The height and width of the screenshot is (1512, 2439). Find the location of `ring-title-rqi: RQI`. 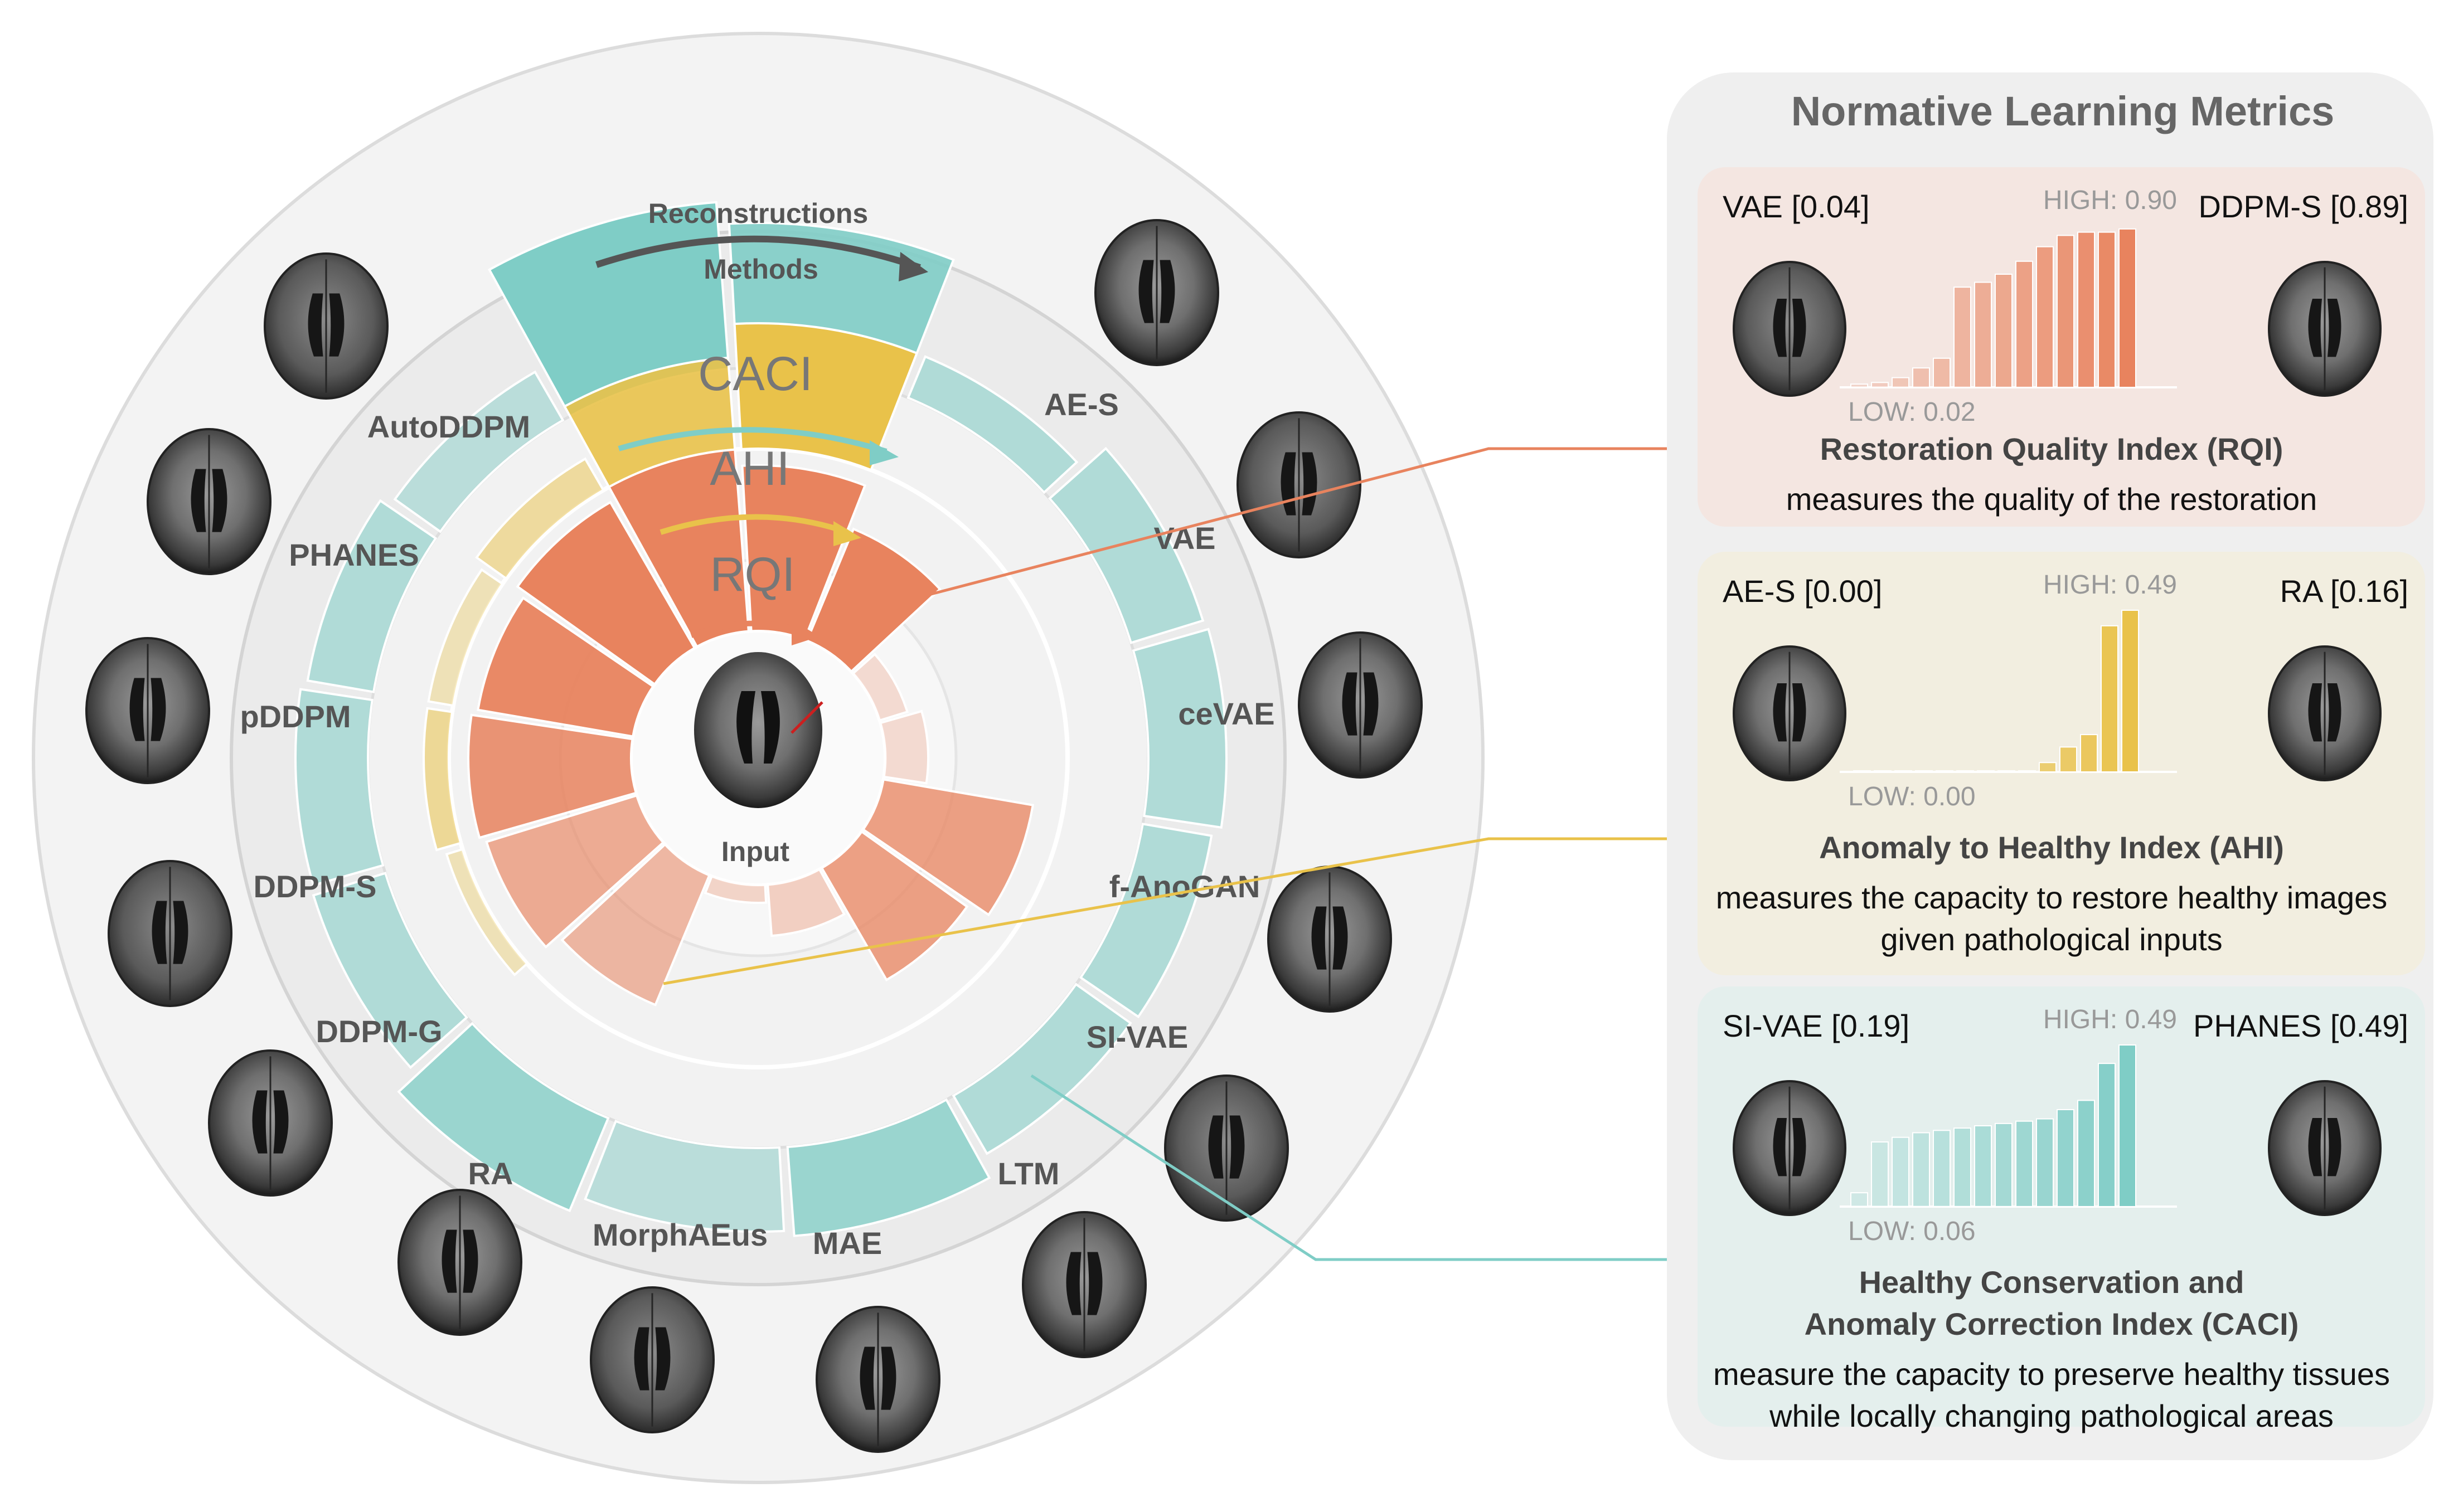

ring-title-rqi: RQI is located at coordinates (753, 574).